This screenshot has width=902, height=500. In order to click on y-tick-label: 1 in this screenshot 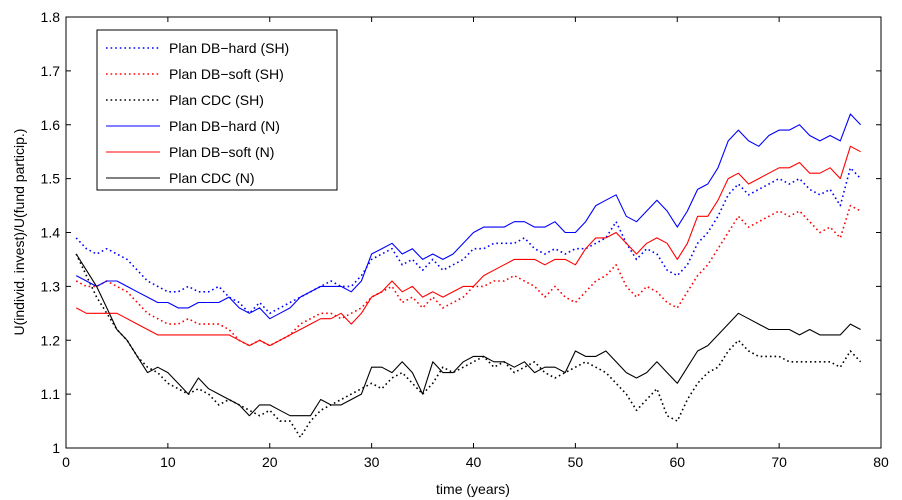, I will do `click(56, 448)`.